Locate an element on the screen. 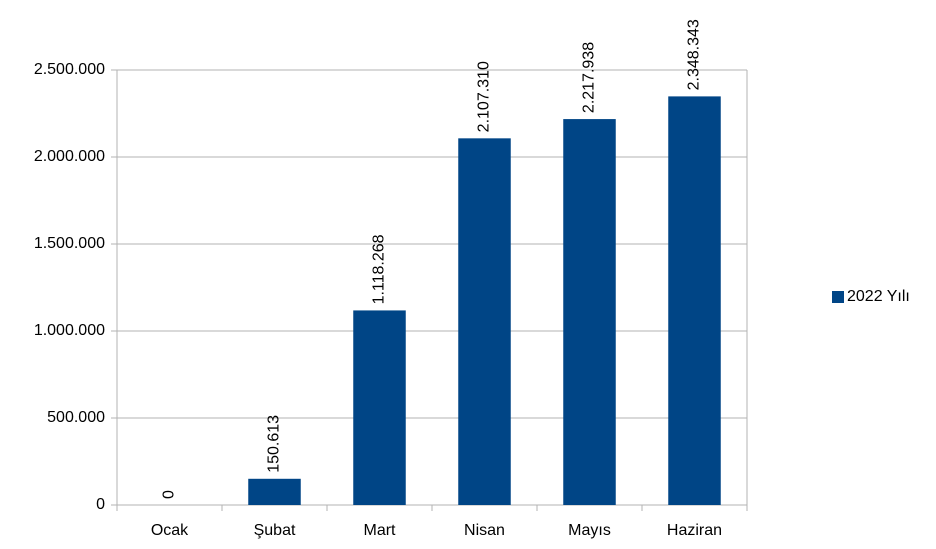  x-tick-label: Haziran is located at coordinates (694, 530).